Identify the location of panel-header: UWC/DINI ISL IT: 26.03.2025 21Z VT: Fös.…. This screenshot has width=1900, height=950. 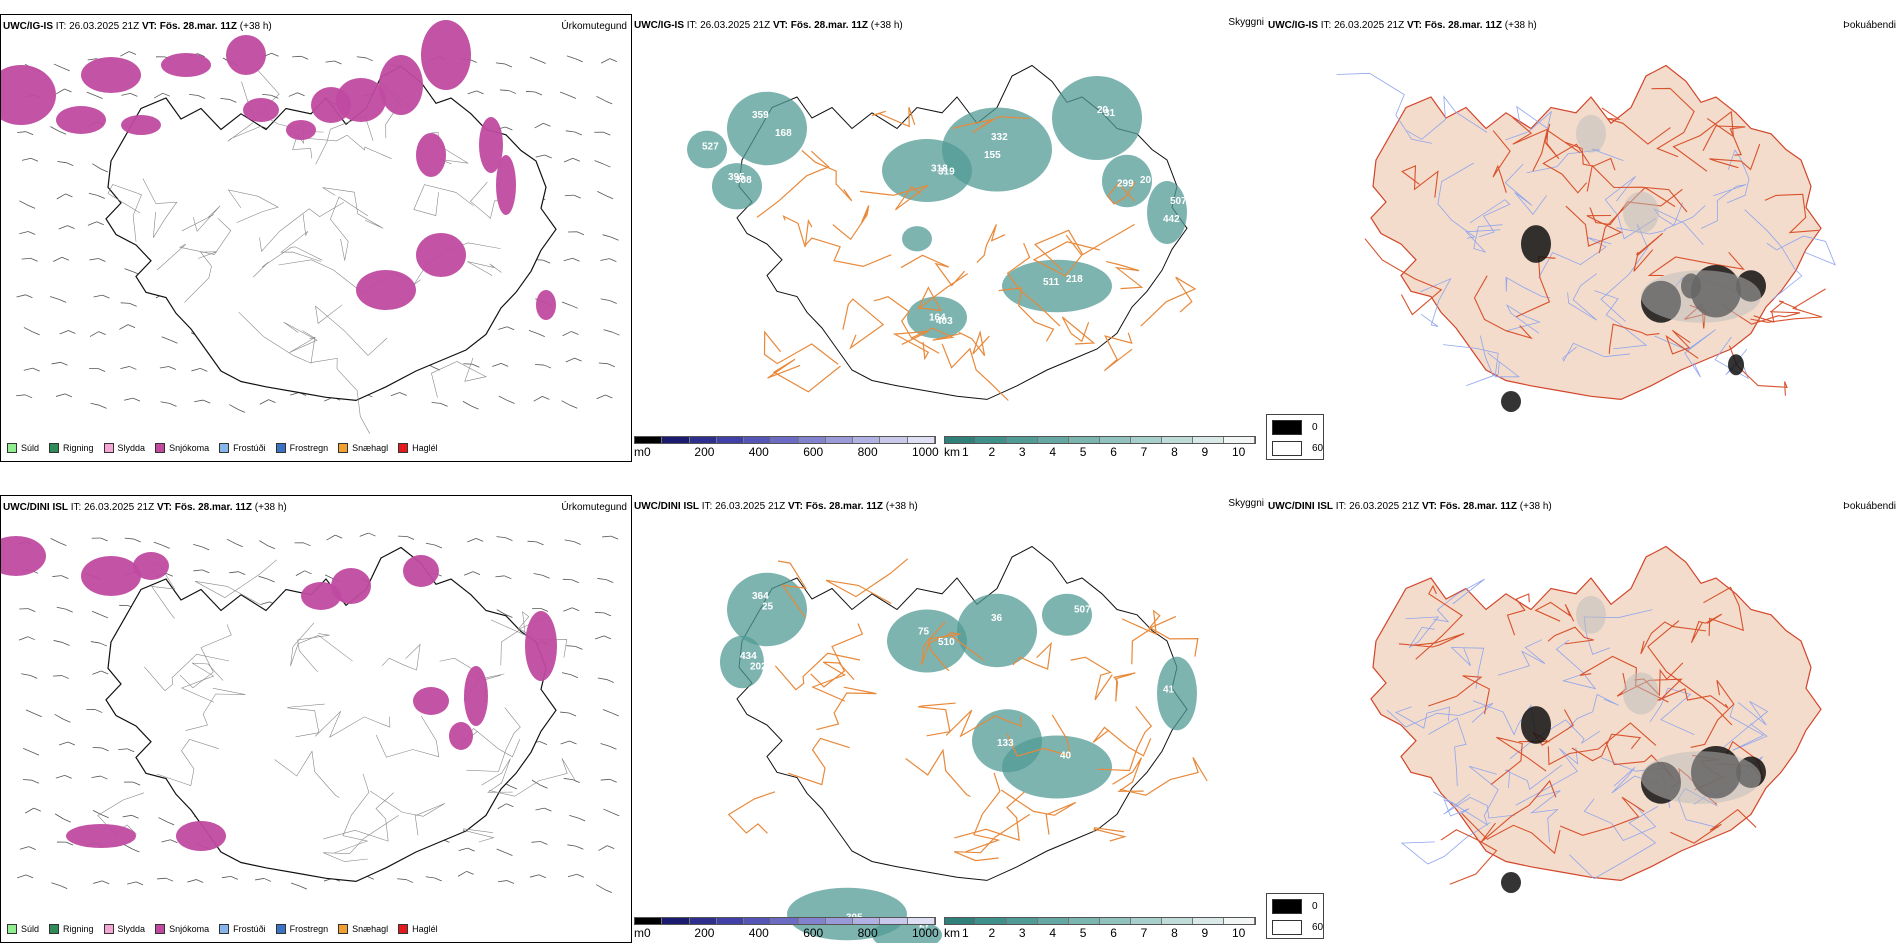
(145, 507).